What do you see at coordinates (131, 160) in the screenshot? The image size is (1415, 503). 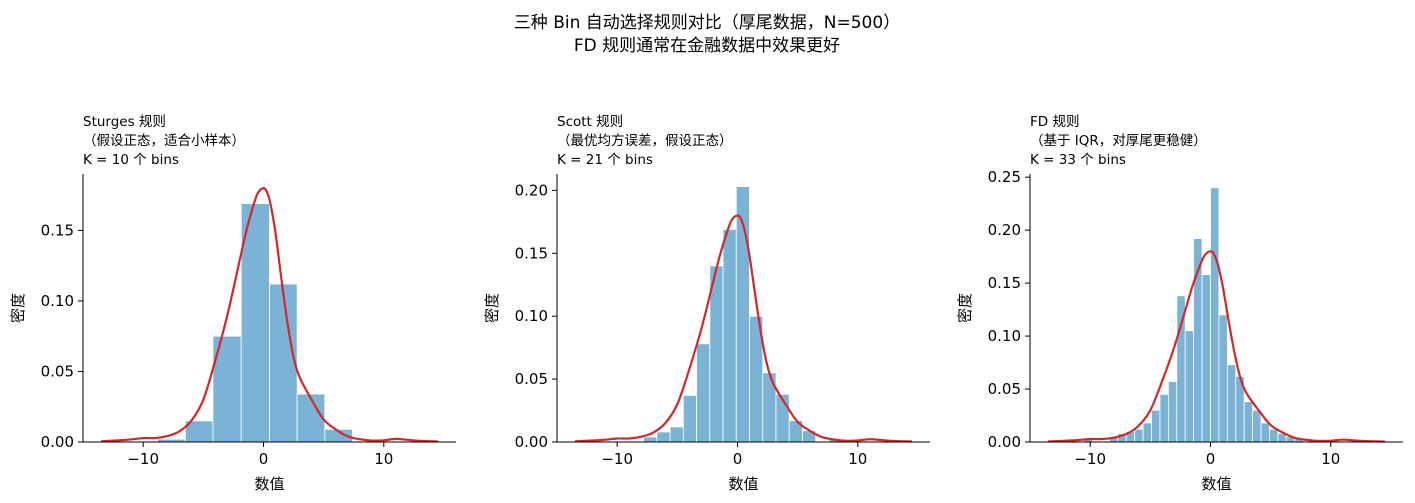 I see `panel-title-line-3: K = 10 个 bins` at bounding box center [131, 160].